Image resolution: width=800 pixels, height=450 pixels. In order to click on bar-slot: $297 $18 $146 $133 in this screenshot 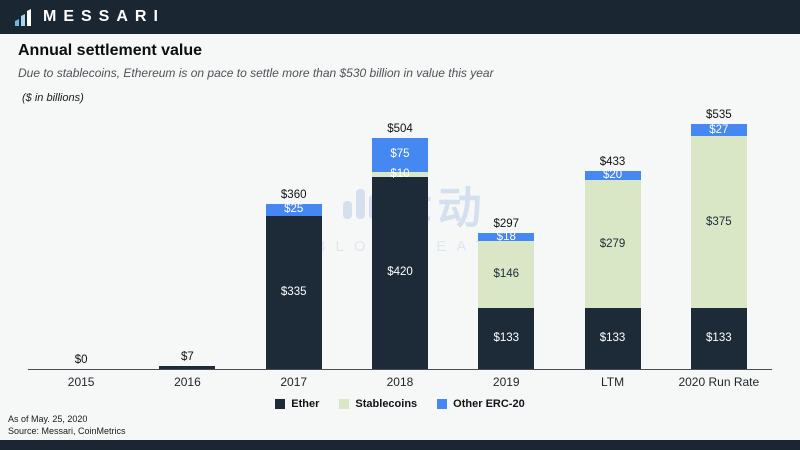, I will do `click(506, 243)`.